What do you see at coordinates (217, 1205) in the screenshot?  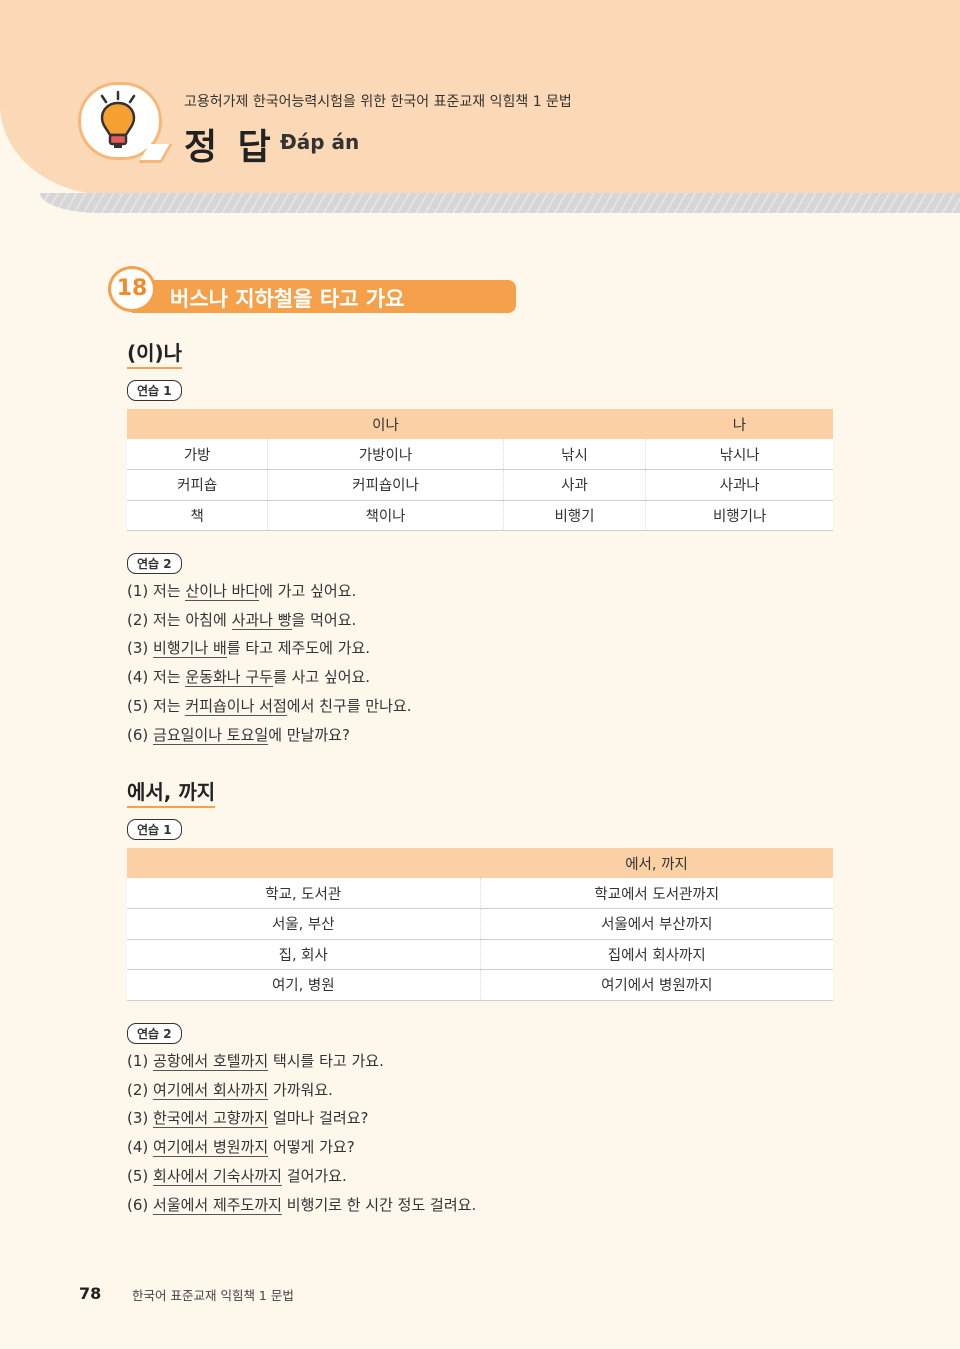 I see `underlined-answer: 서울에서 제주도까지` at bounding box center [217, 1205].